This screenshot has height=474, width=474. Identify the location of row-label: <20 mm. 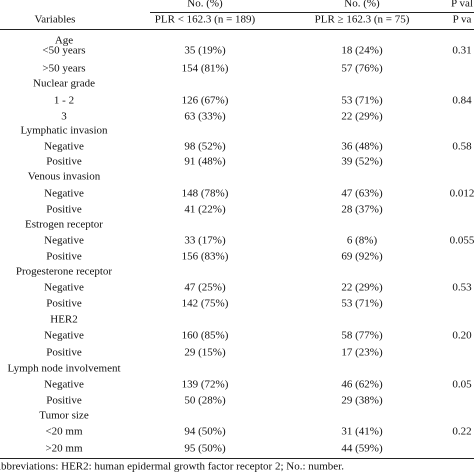
(64, 432).